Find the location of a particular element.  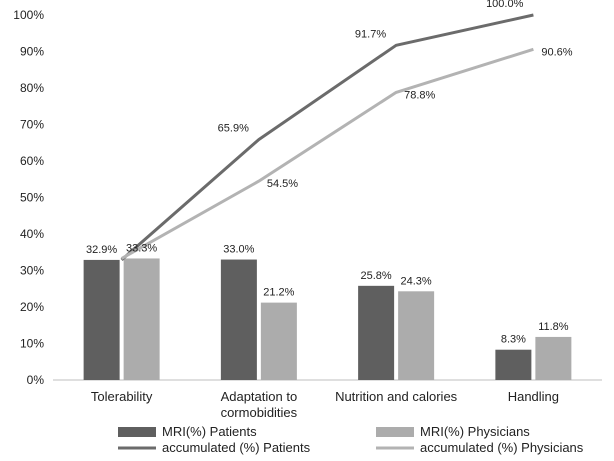

category-label: Nutrition and calories is located at coordinates (396, 396).